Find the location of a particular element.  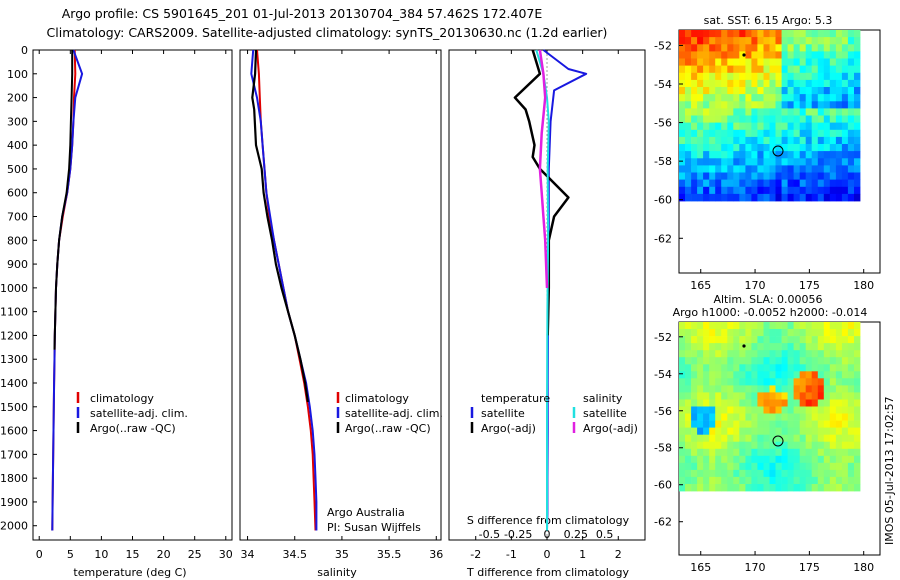

credit-line1: Argo Australia is located at coordinates (366, 512).